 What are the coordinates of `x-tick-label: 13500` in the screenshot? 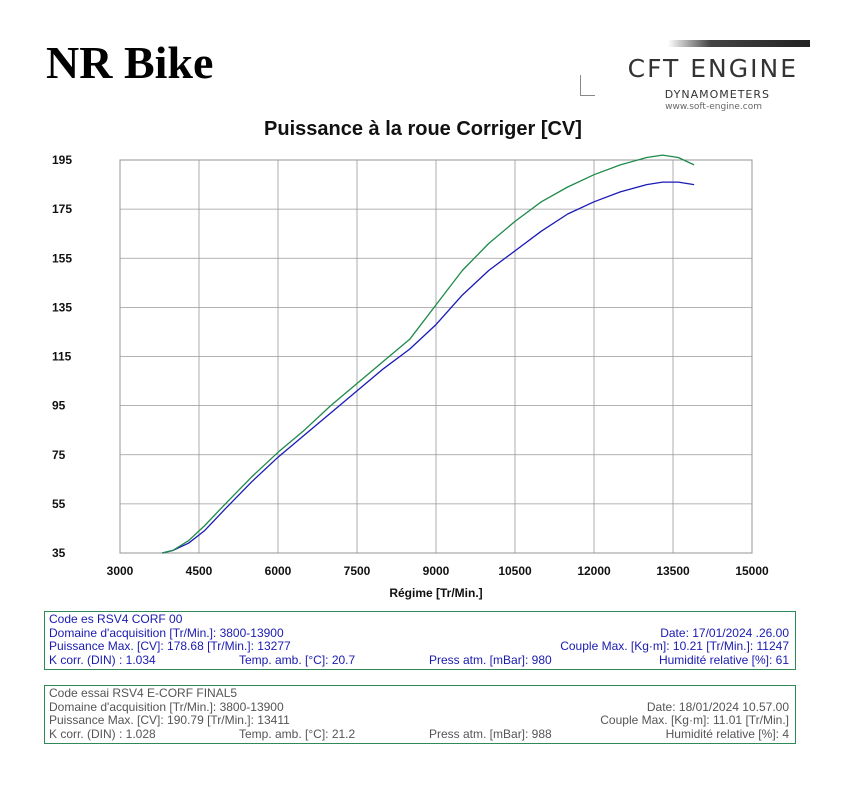 It's located at (673, 571).